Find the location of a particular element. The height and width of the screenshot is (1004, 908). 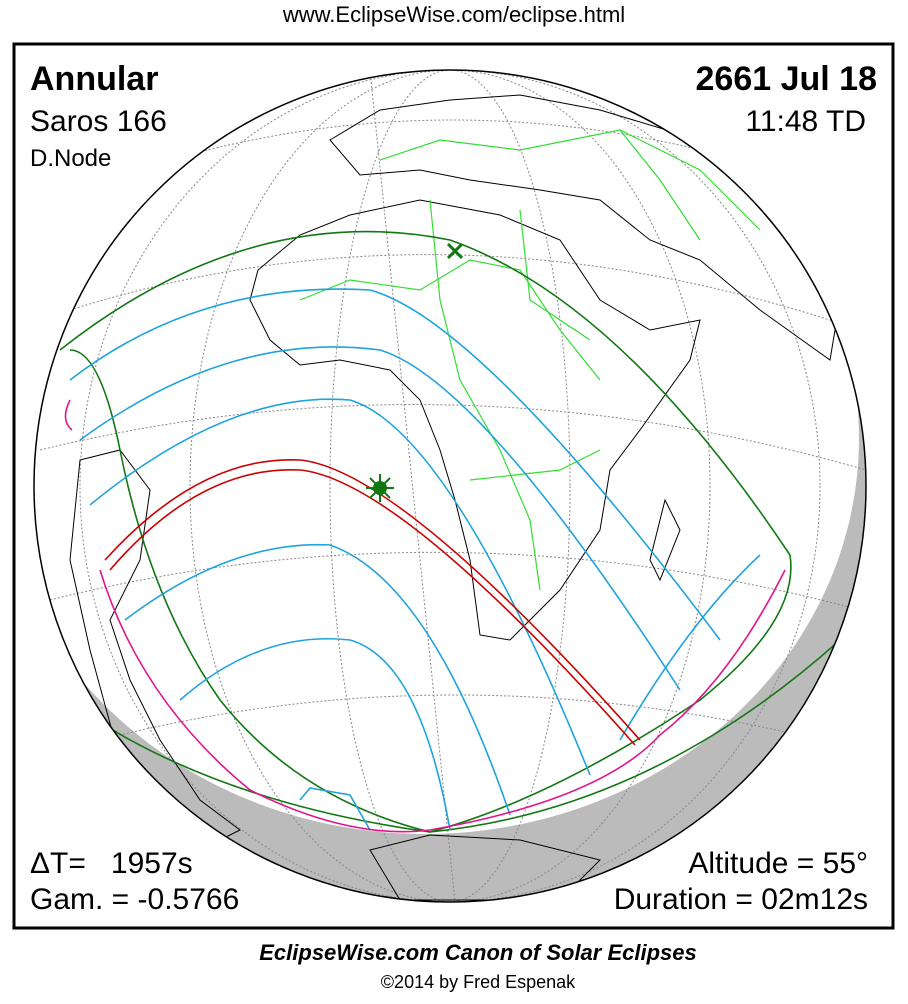

greatest-duration-marker is located at coordinates (380, 488).